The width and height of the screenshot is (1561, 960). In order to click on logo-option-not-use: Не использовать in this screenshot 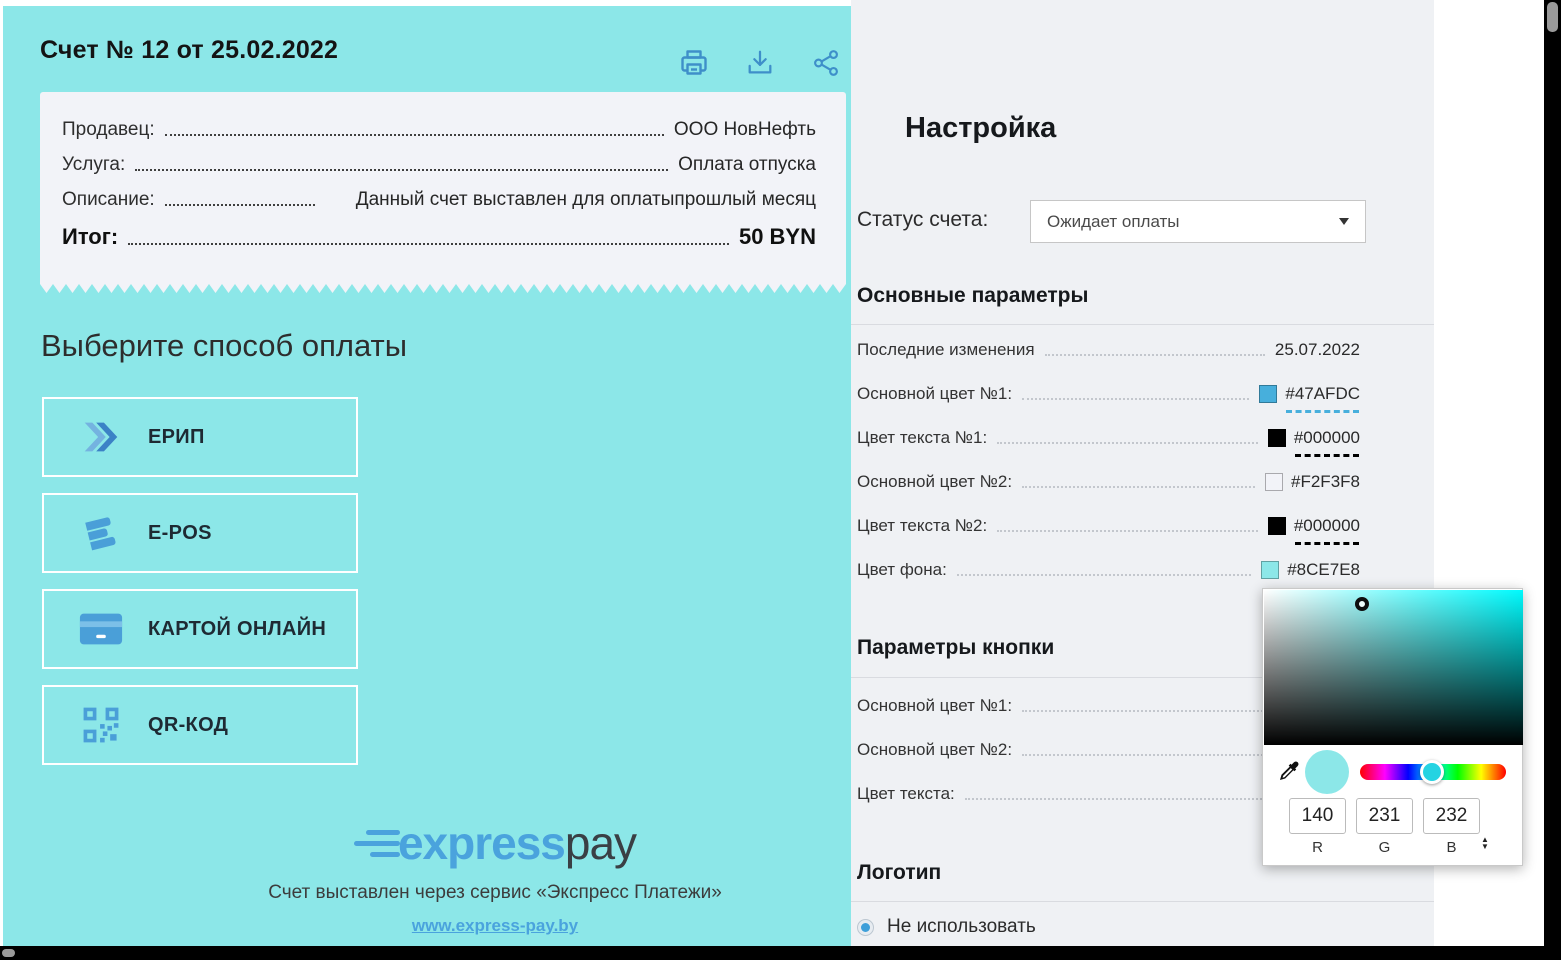, I will do `click(946, 927)`.